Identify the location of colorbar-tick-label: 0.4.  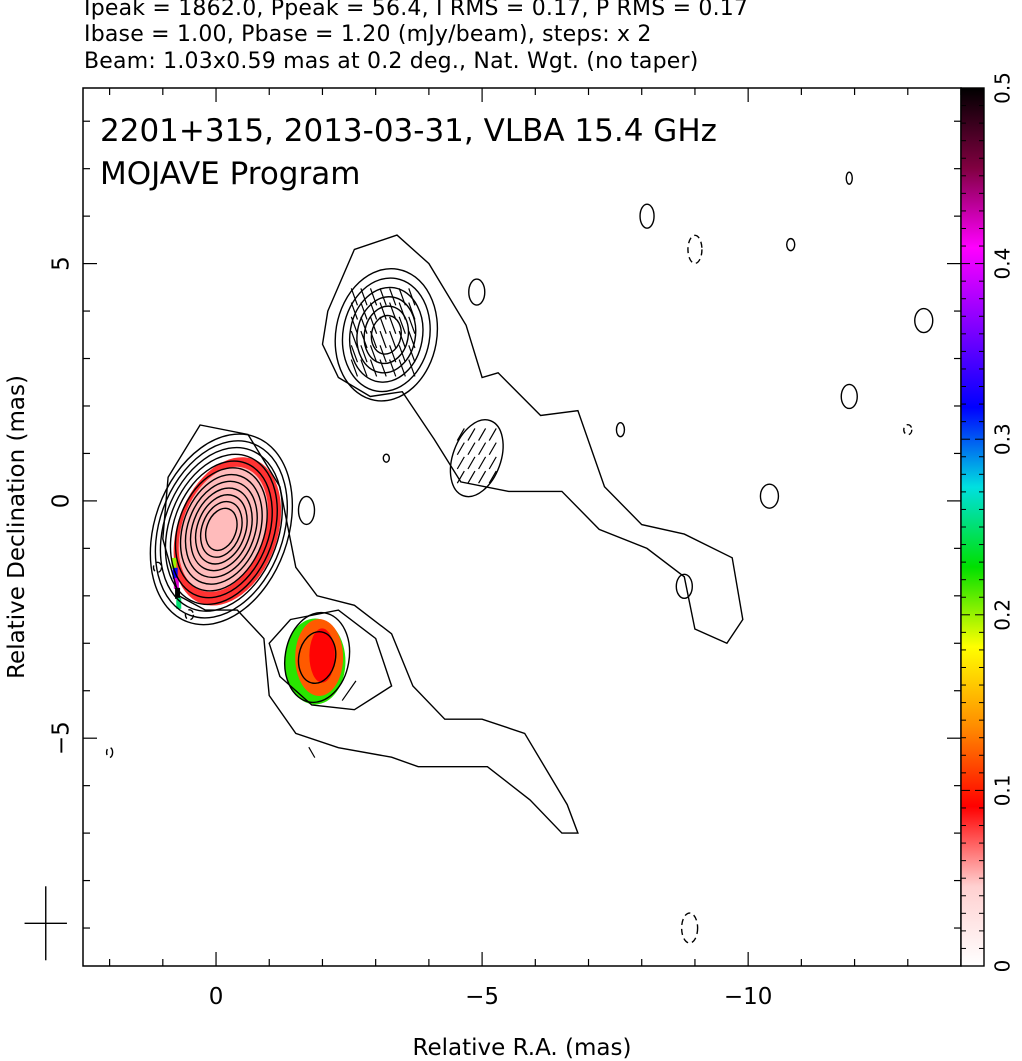
(1003, 264).